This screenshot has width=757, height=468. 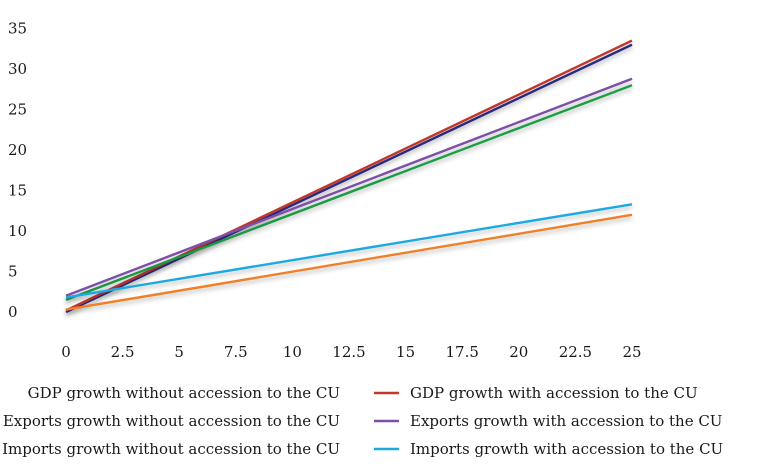 I want to click on x-tick-label: 0, so click(x=66, y=352).